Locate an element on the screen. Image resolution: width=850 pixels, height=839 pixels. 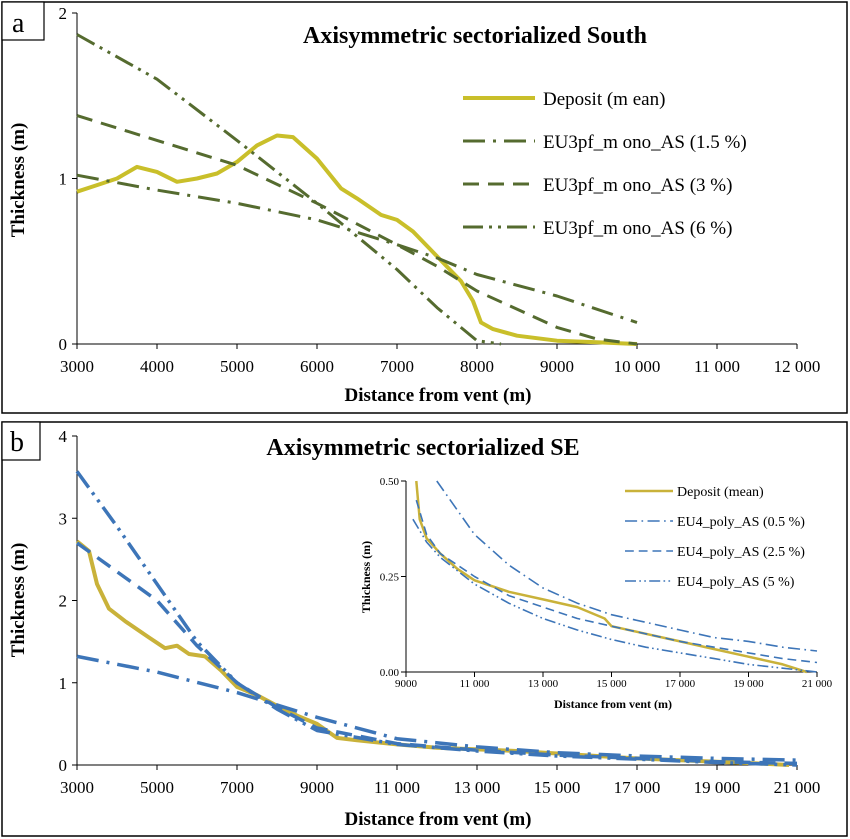
inset-x-tick-label: 11 000 is located at coordinates (475, 684).